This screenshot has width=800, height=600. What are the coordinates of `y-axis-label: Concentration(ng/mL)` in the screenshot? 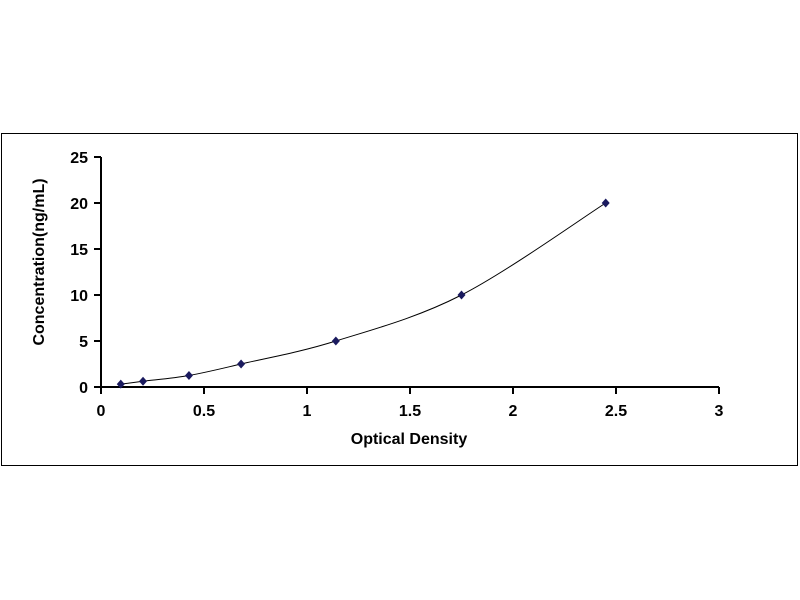 It's located at (39, 261).